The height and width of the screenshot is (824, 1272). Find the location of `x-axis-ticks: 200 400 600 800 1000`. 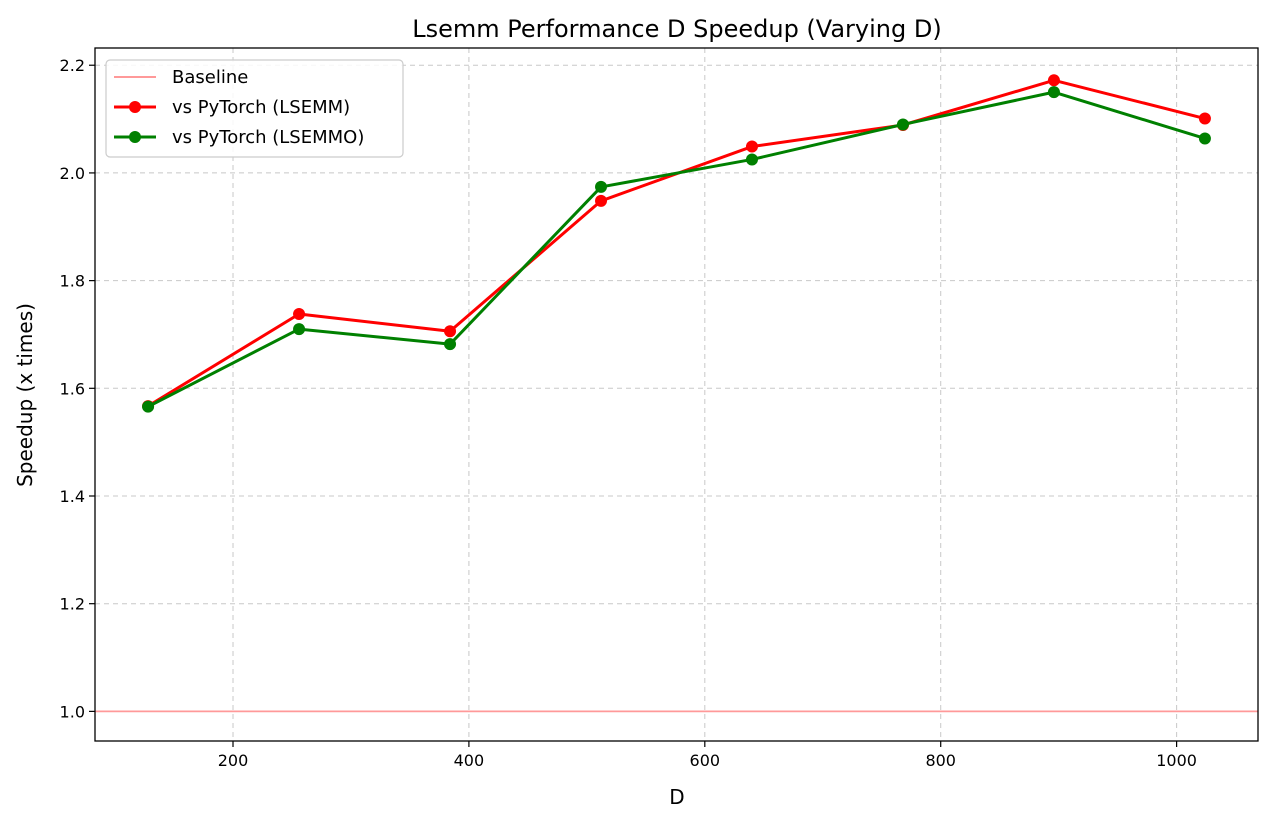

x-axis-ticks: 200 400 600 800 1000 is located at coordinates (707, 755).